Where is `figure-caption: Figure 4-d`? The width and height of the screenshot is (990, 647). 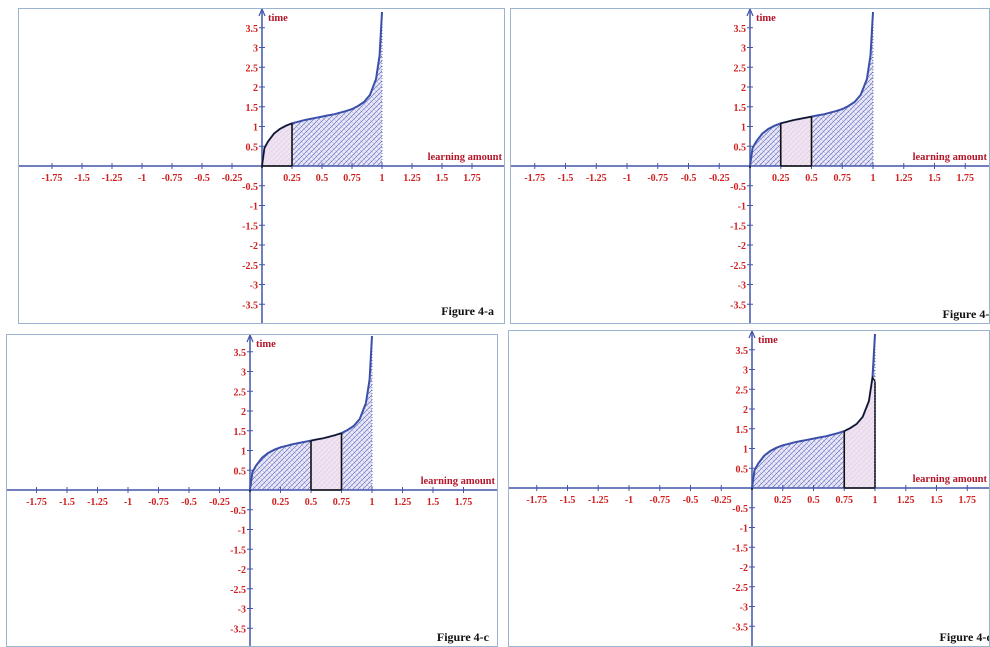 figure-caption: Figure 4-d is located at coordinates (965, 637).